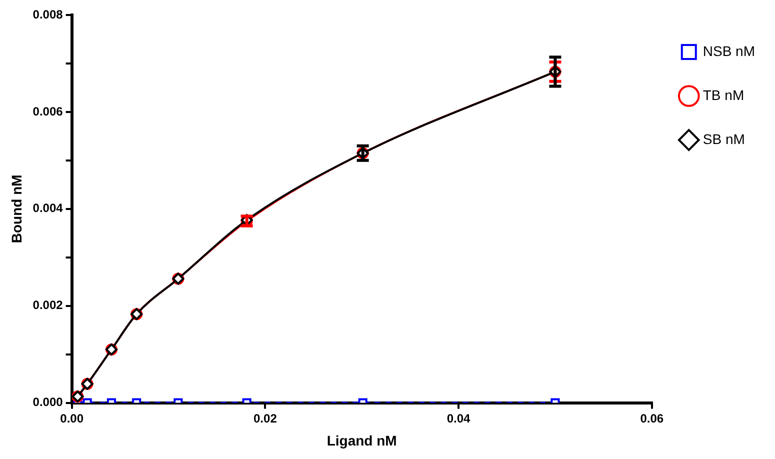 This screenshot has height=459, width=775. Describe the element at coordinates (458, 418) in the screenshot. I see `x-tick-label: 0.04` at that location.